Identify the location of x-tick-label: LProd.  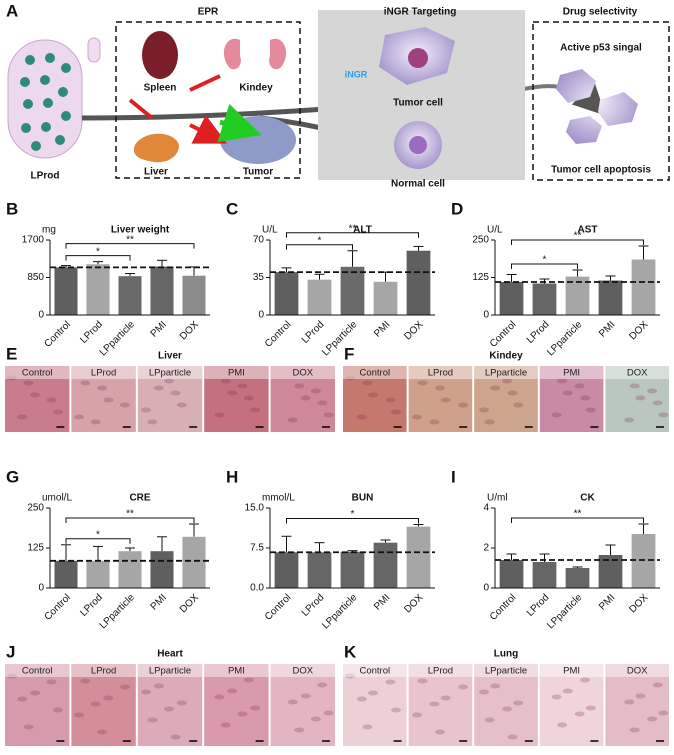
(313, 605).